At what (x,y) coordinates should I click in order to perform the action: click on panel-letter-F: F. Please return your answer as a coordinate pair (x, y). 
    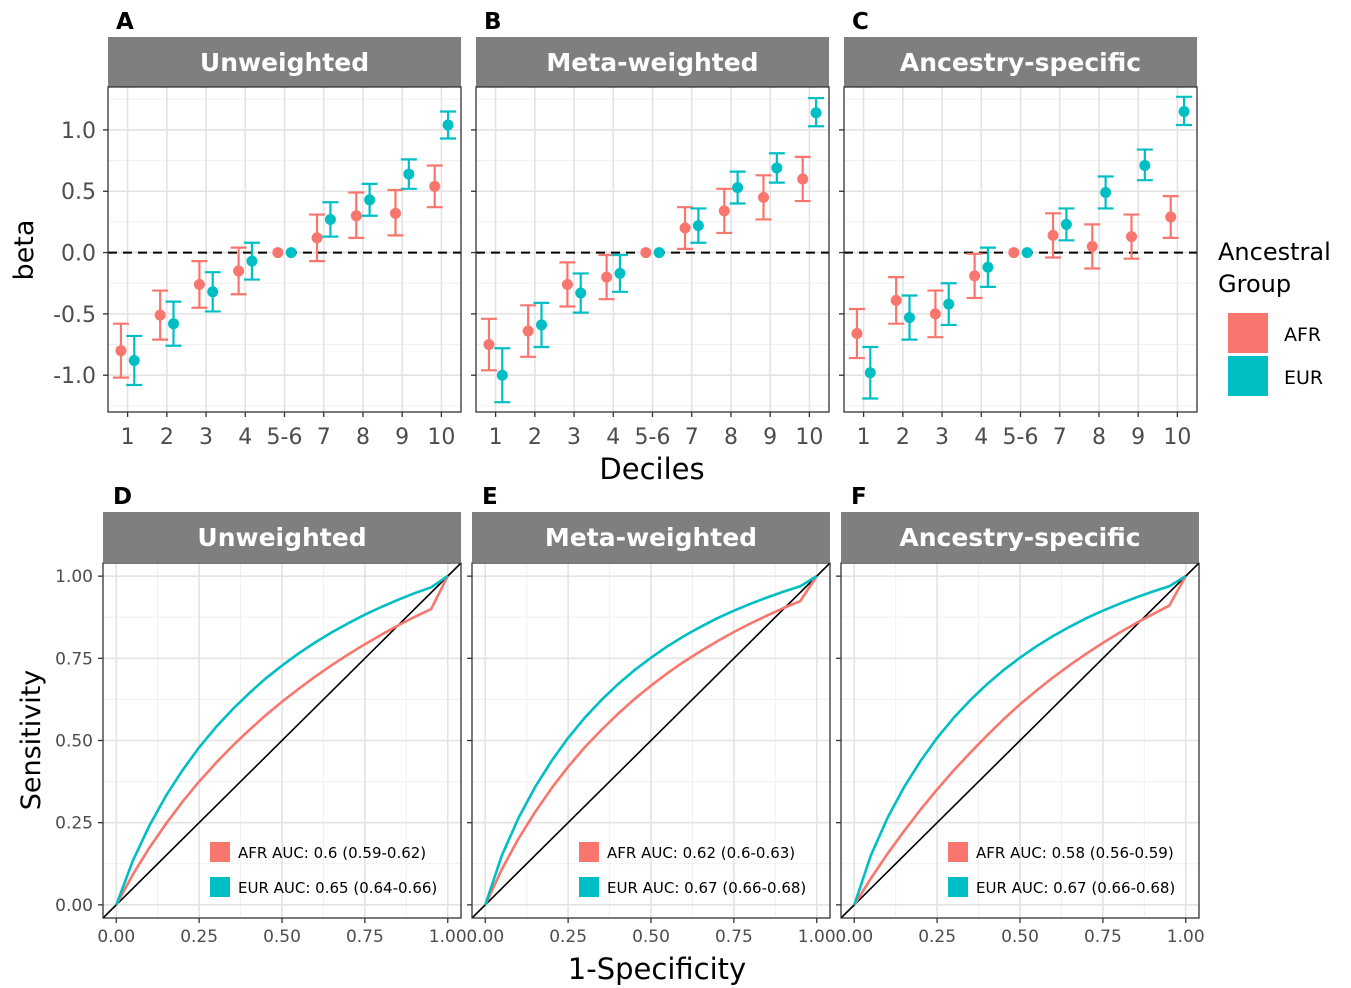
    Looking at the image, I should click on (859, 497).